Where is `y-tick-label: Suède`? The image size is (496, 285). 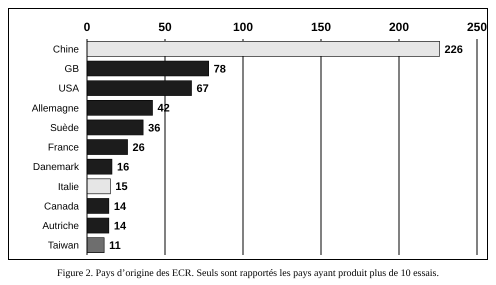 y-tick-label: Suède is located at coordinates (65, 128).